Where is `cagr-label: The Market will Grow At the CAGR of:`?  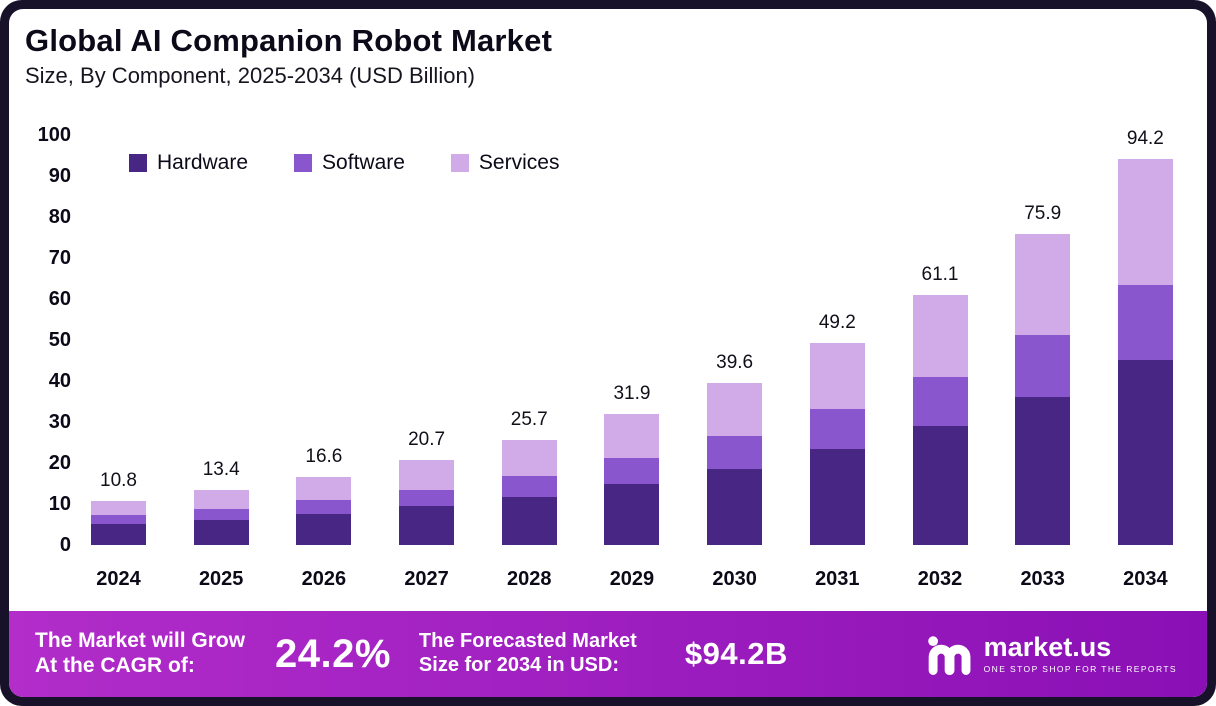
cagr-label: The Market will Grow At the CAGR of: is located at coordinates (140, 653).